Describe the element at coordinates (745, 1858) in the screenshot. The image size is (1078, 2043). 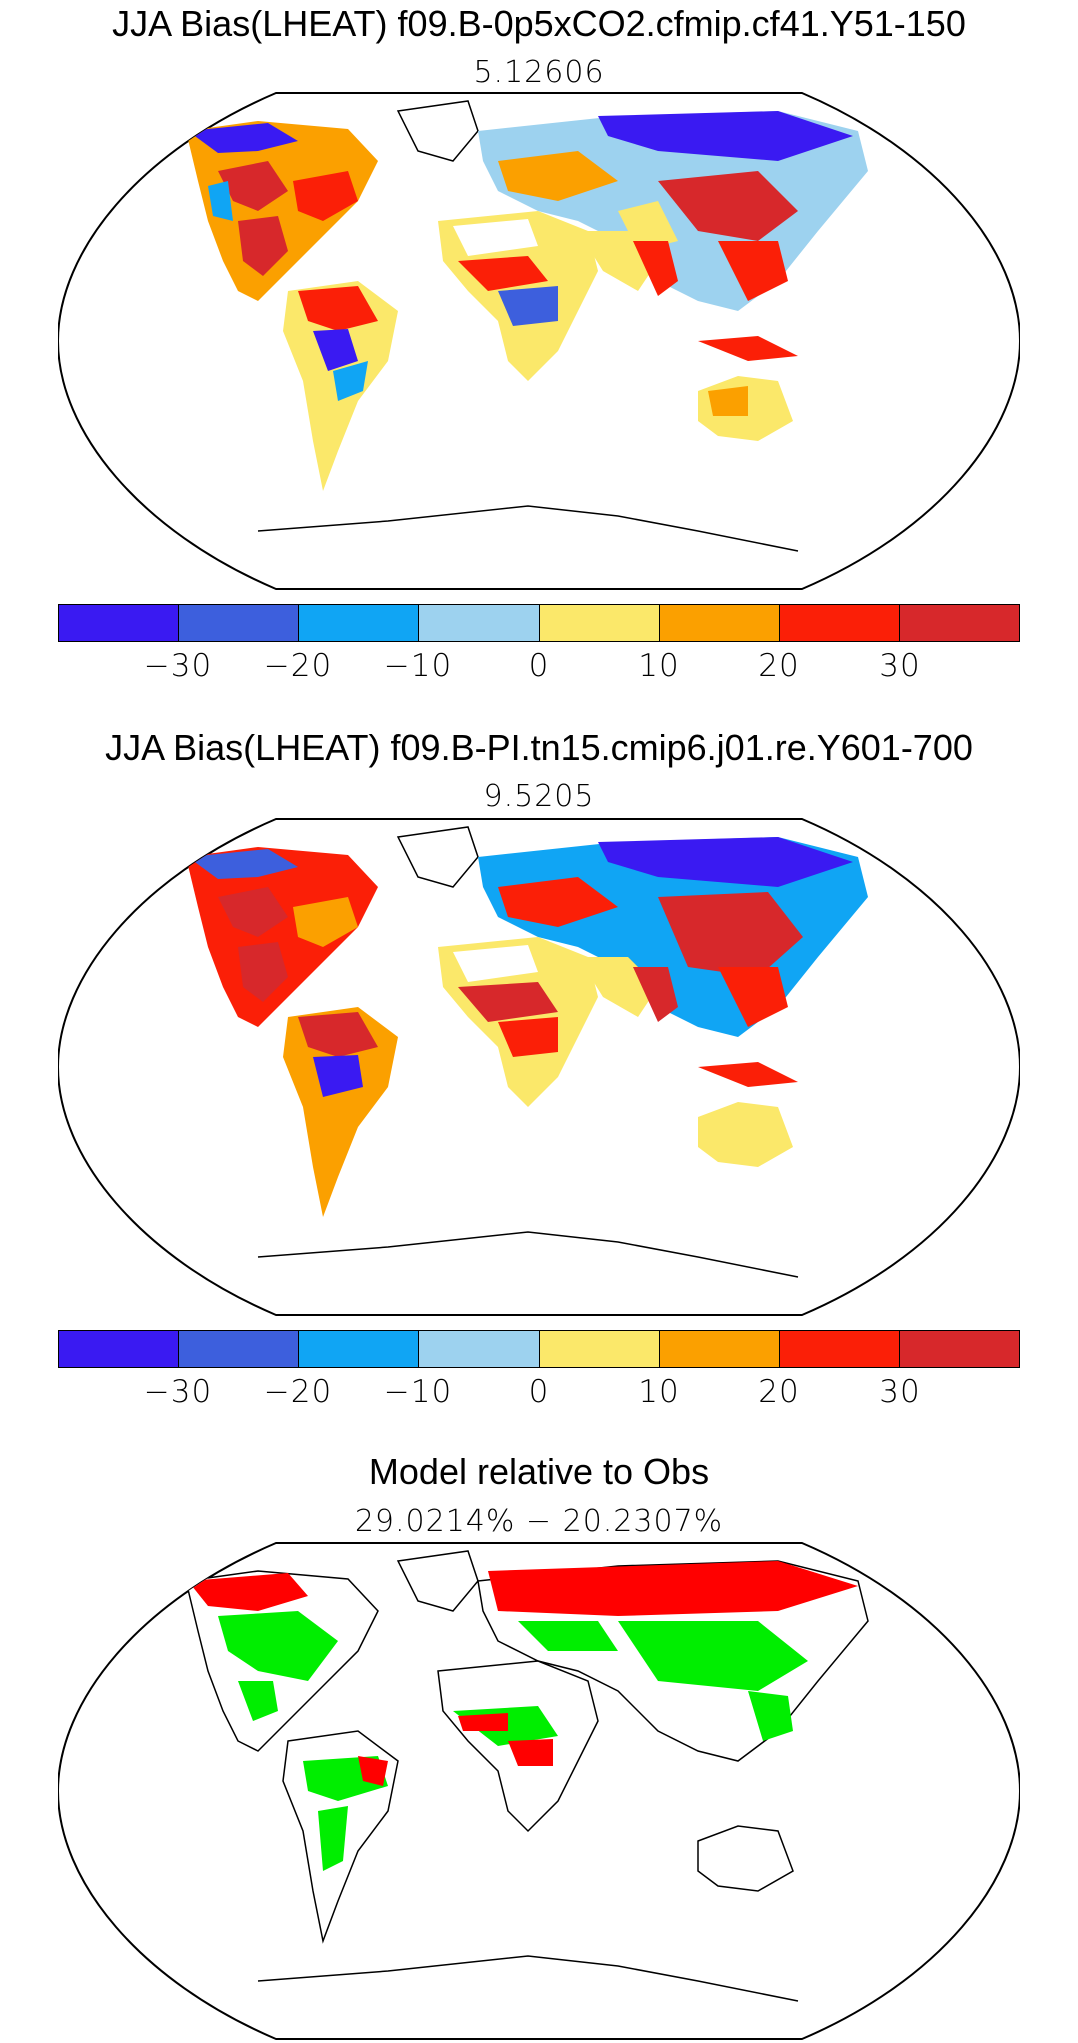
I see `land-australia-outline` at that location.